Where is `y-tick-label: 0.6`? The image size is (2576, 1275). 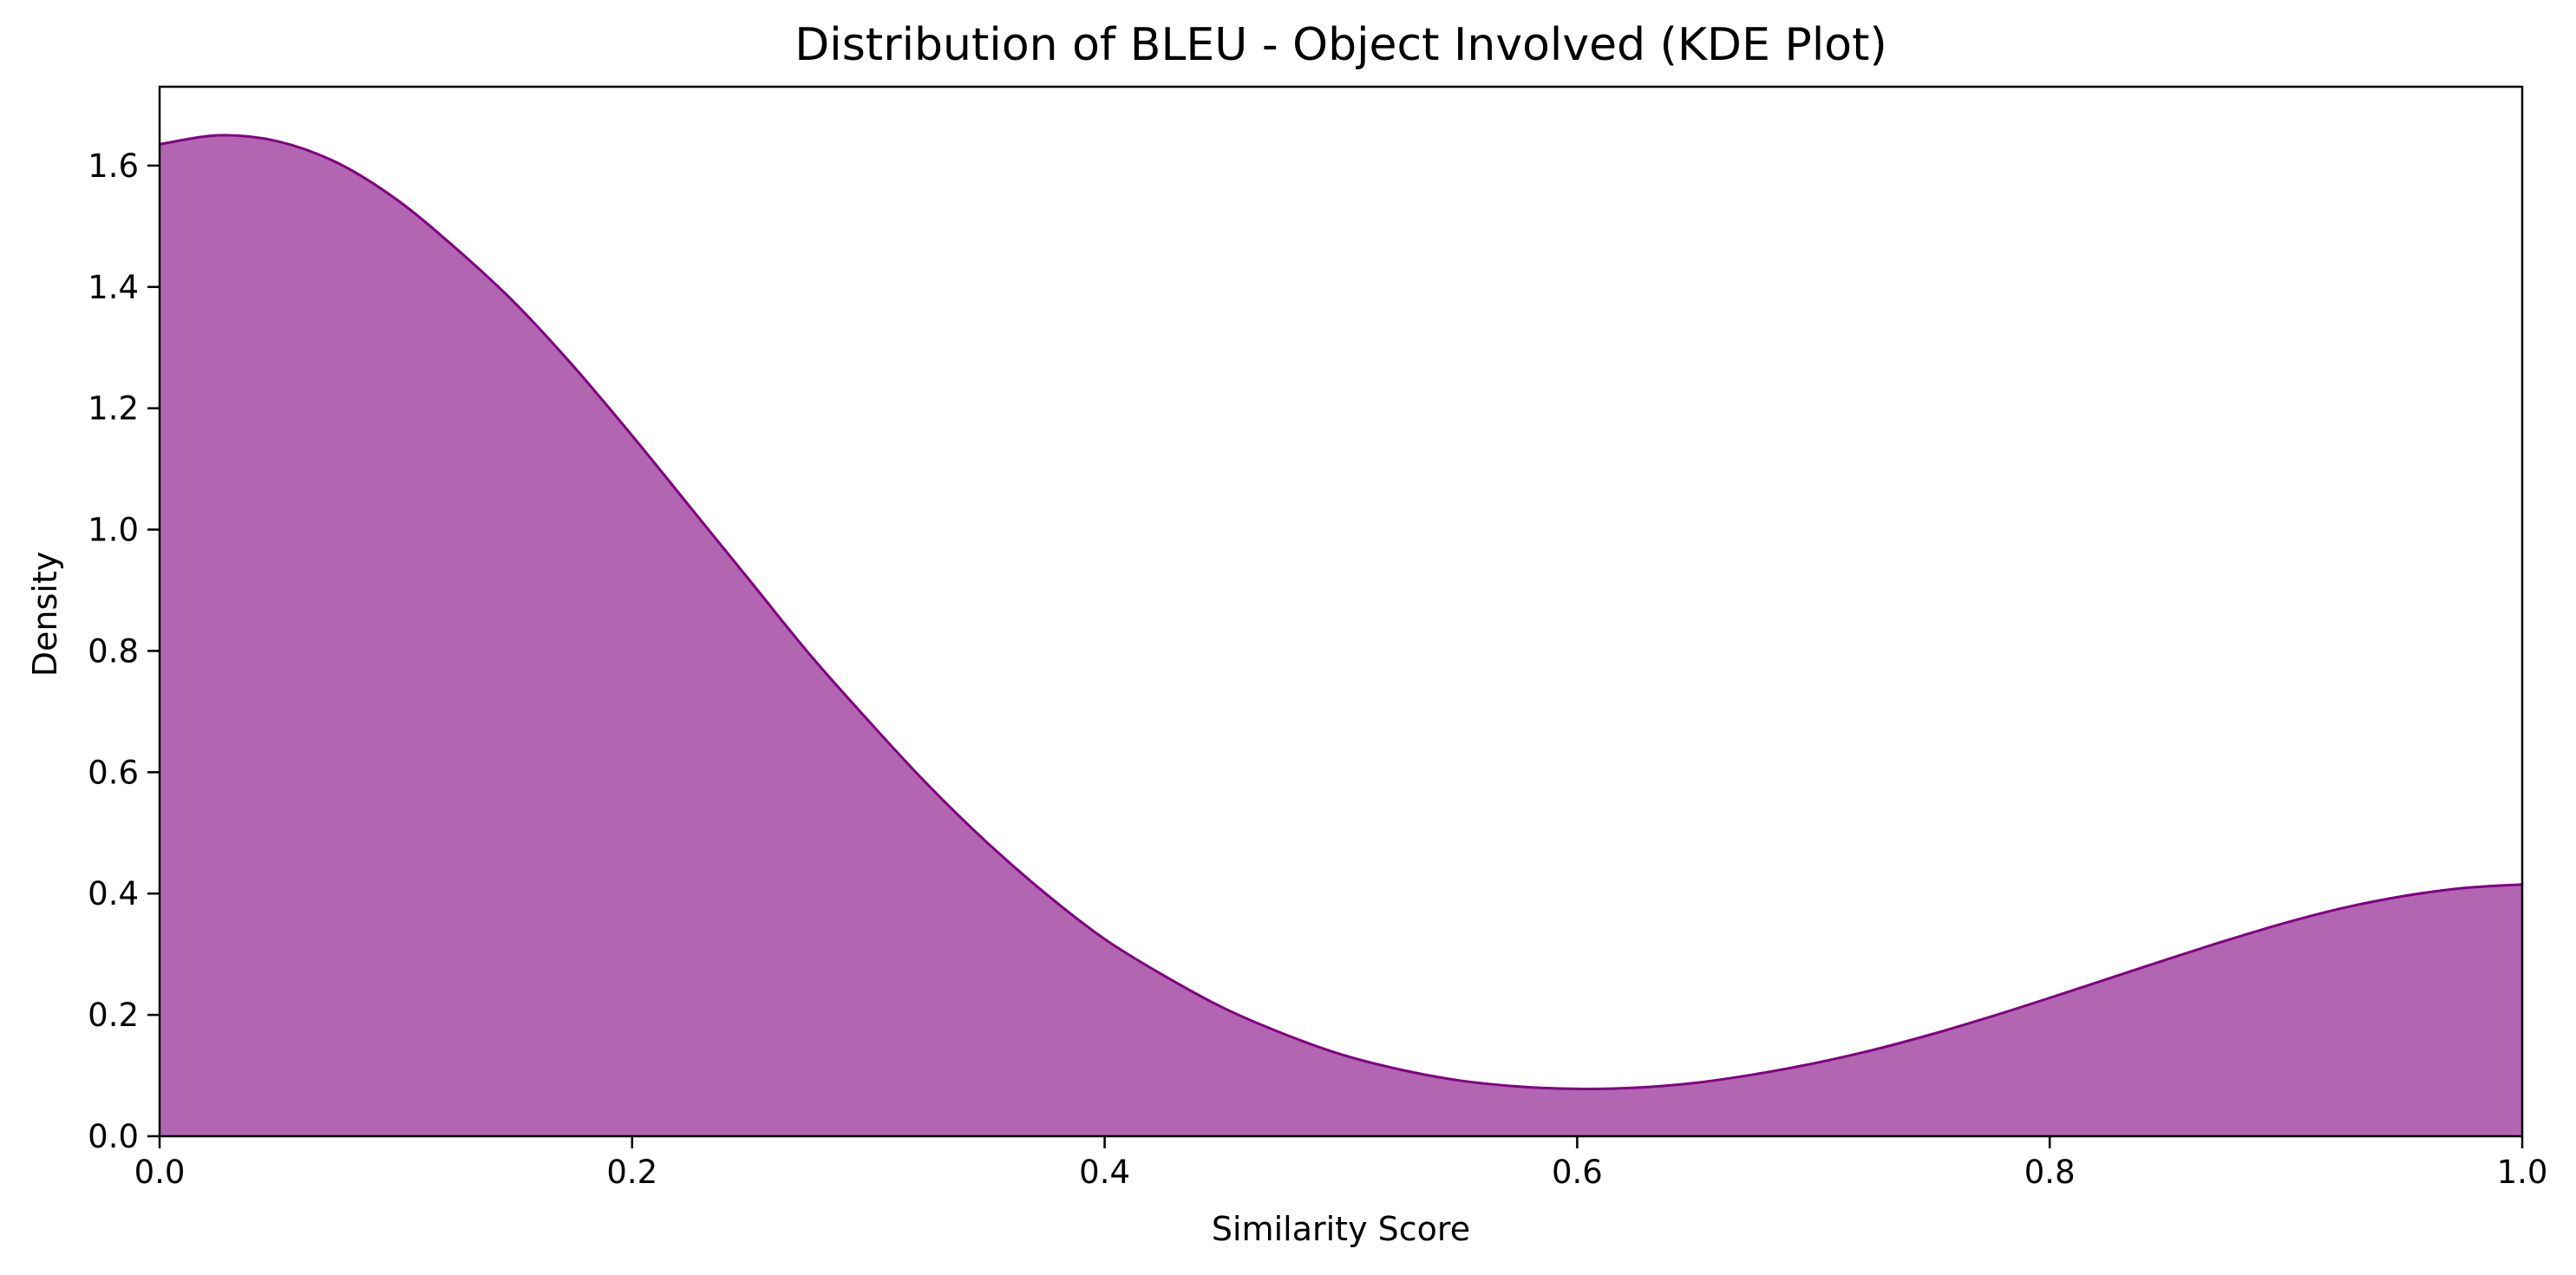
y-tick-label: 0.6 is located at coordinates (113, 772).